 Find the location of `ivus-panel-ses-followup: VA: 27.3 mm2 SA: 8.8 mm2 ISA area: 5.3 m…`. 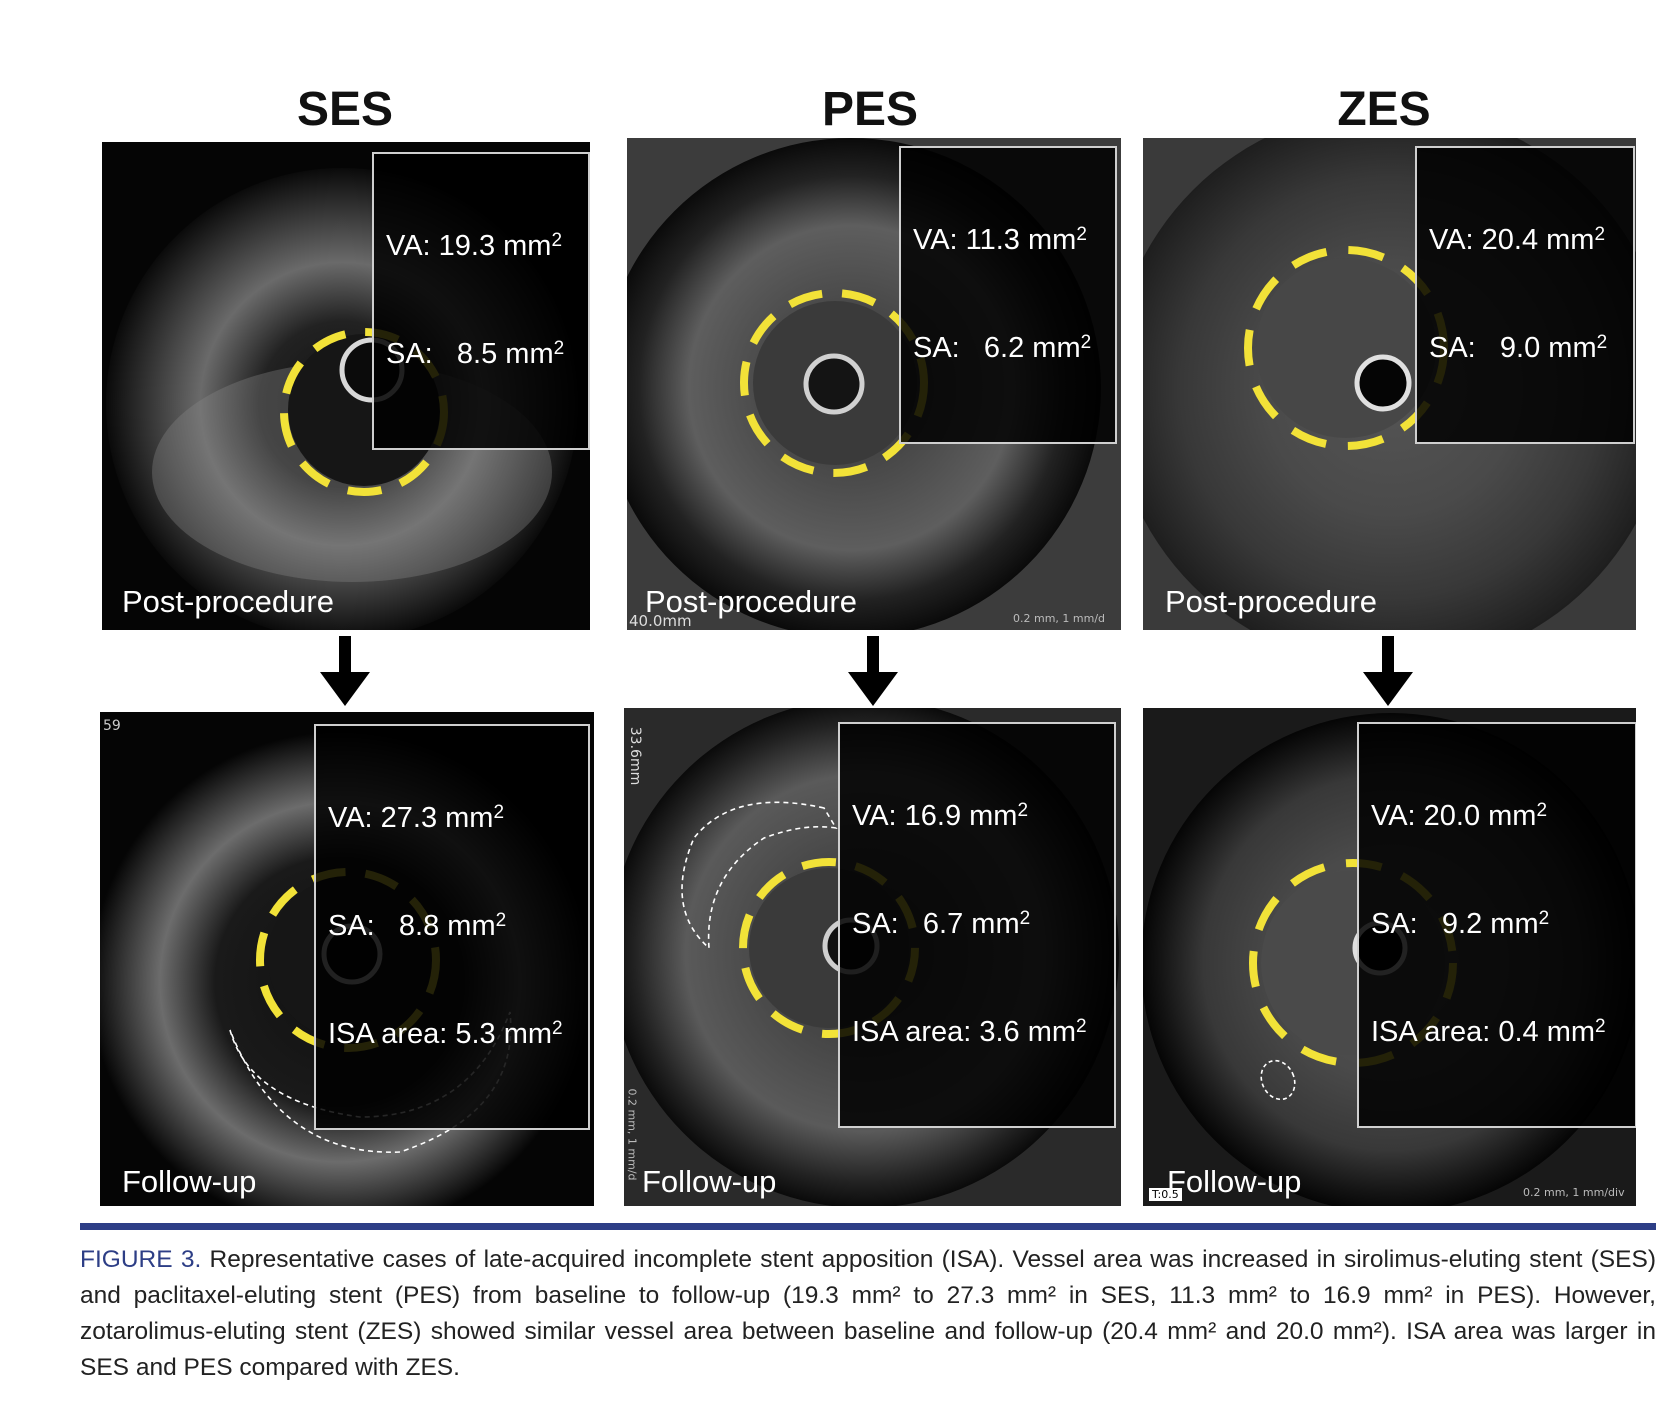

ivus-panel-ses-followup: VA: 27.3 mm2 SA: 8.8 mm2 ISA area: 5.3 m… is located at coordinates (347, 959).